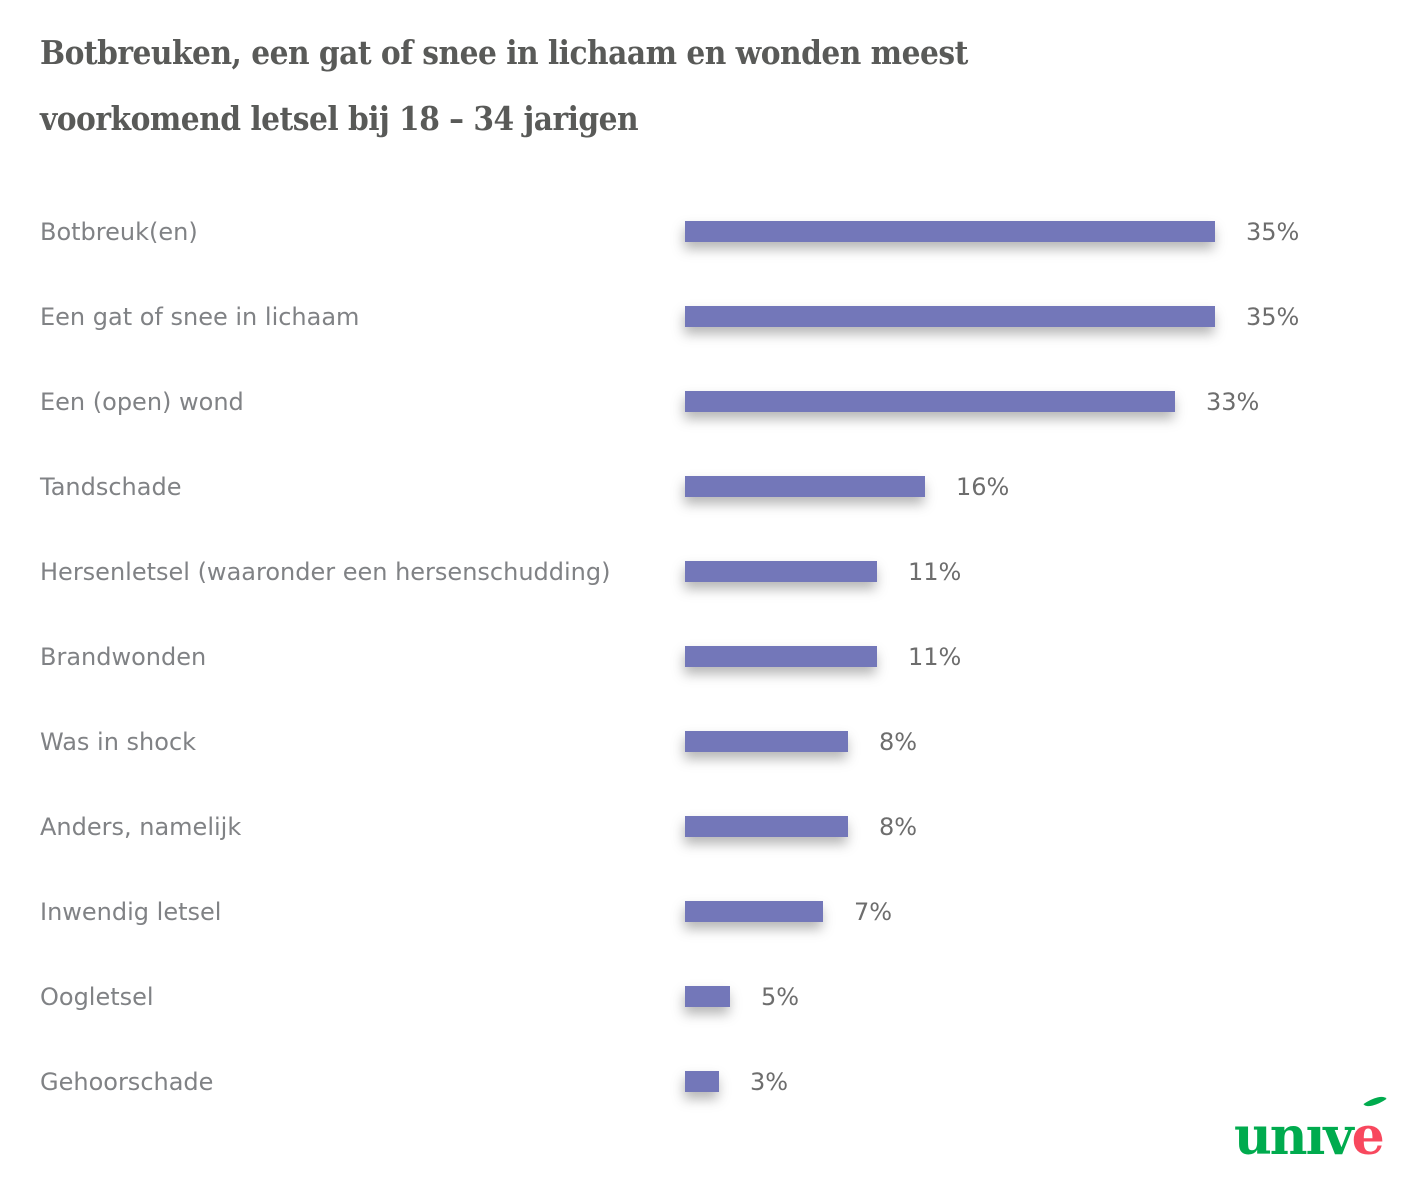  I want to click on category-label: Oogletsel, so click(97, 996).